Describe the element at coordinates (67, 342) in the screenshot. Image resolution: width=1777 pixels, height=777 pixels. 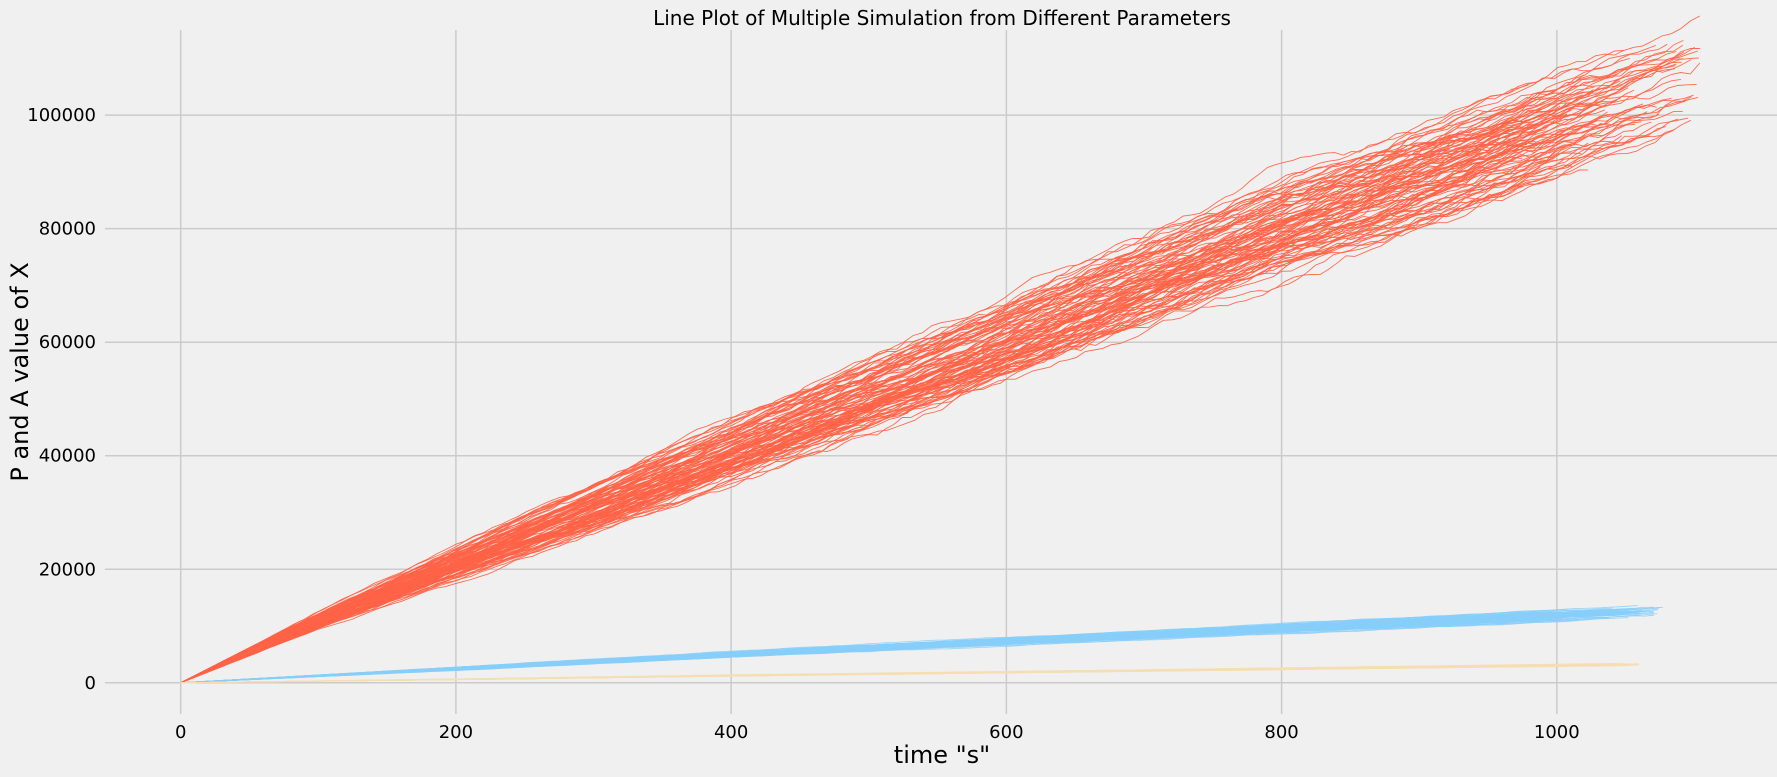
I see `y-tick-label: 60000` at that location.